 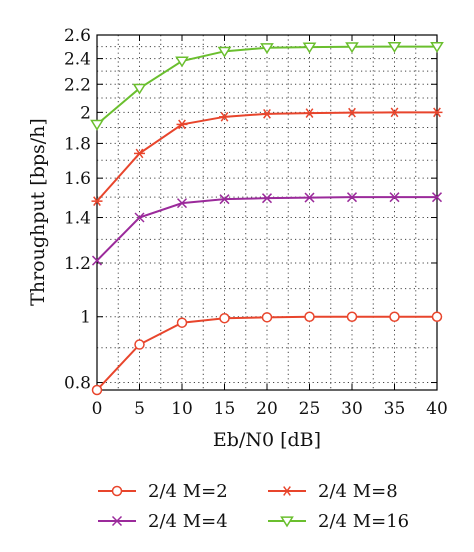 I want to click on x-tick-label: 5, so click(x=139, y=409).